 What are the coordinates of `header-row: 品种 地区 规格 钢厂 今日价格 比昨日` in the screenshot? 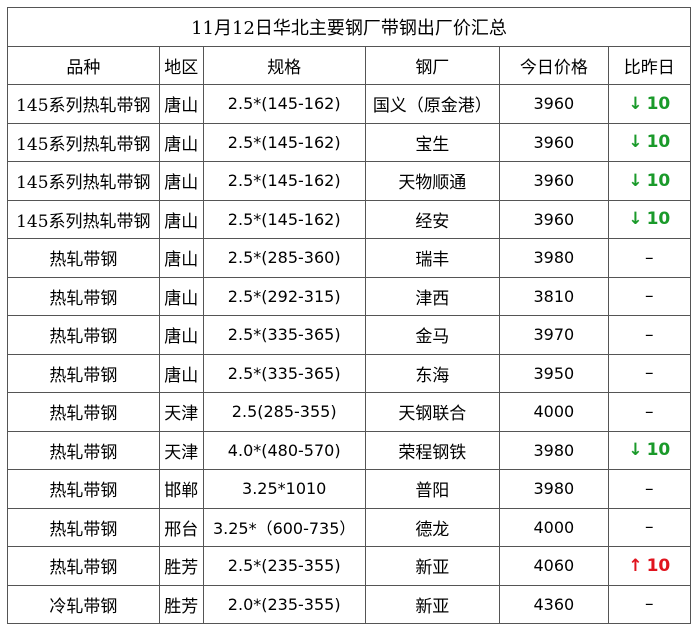 It's located at (349, 65).